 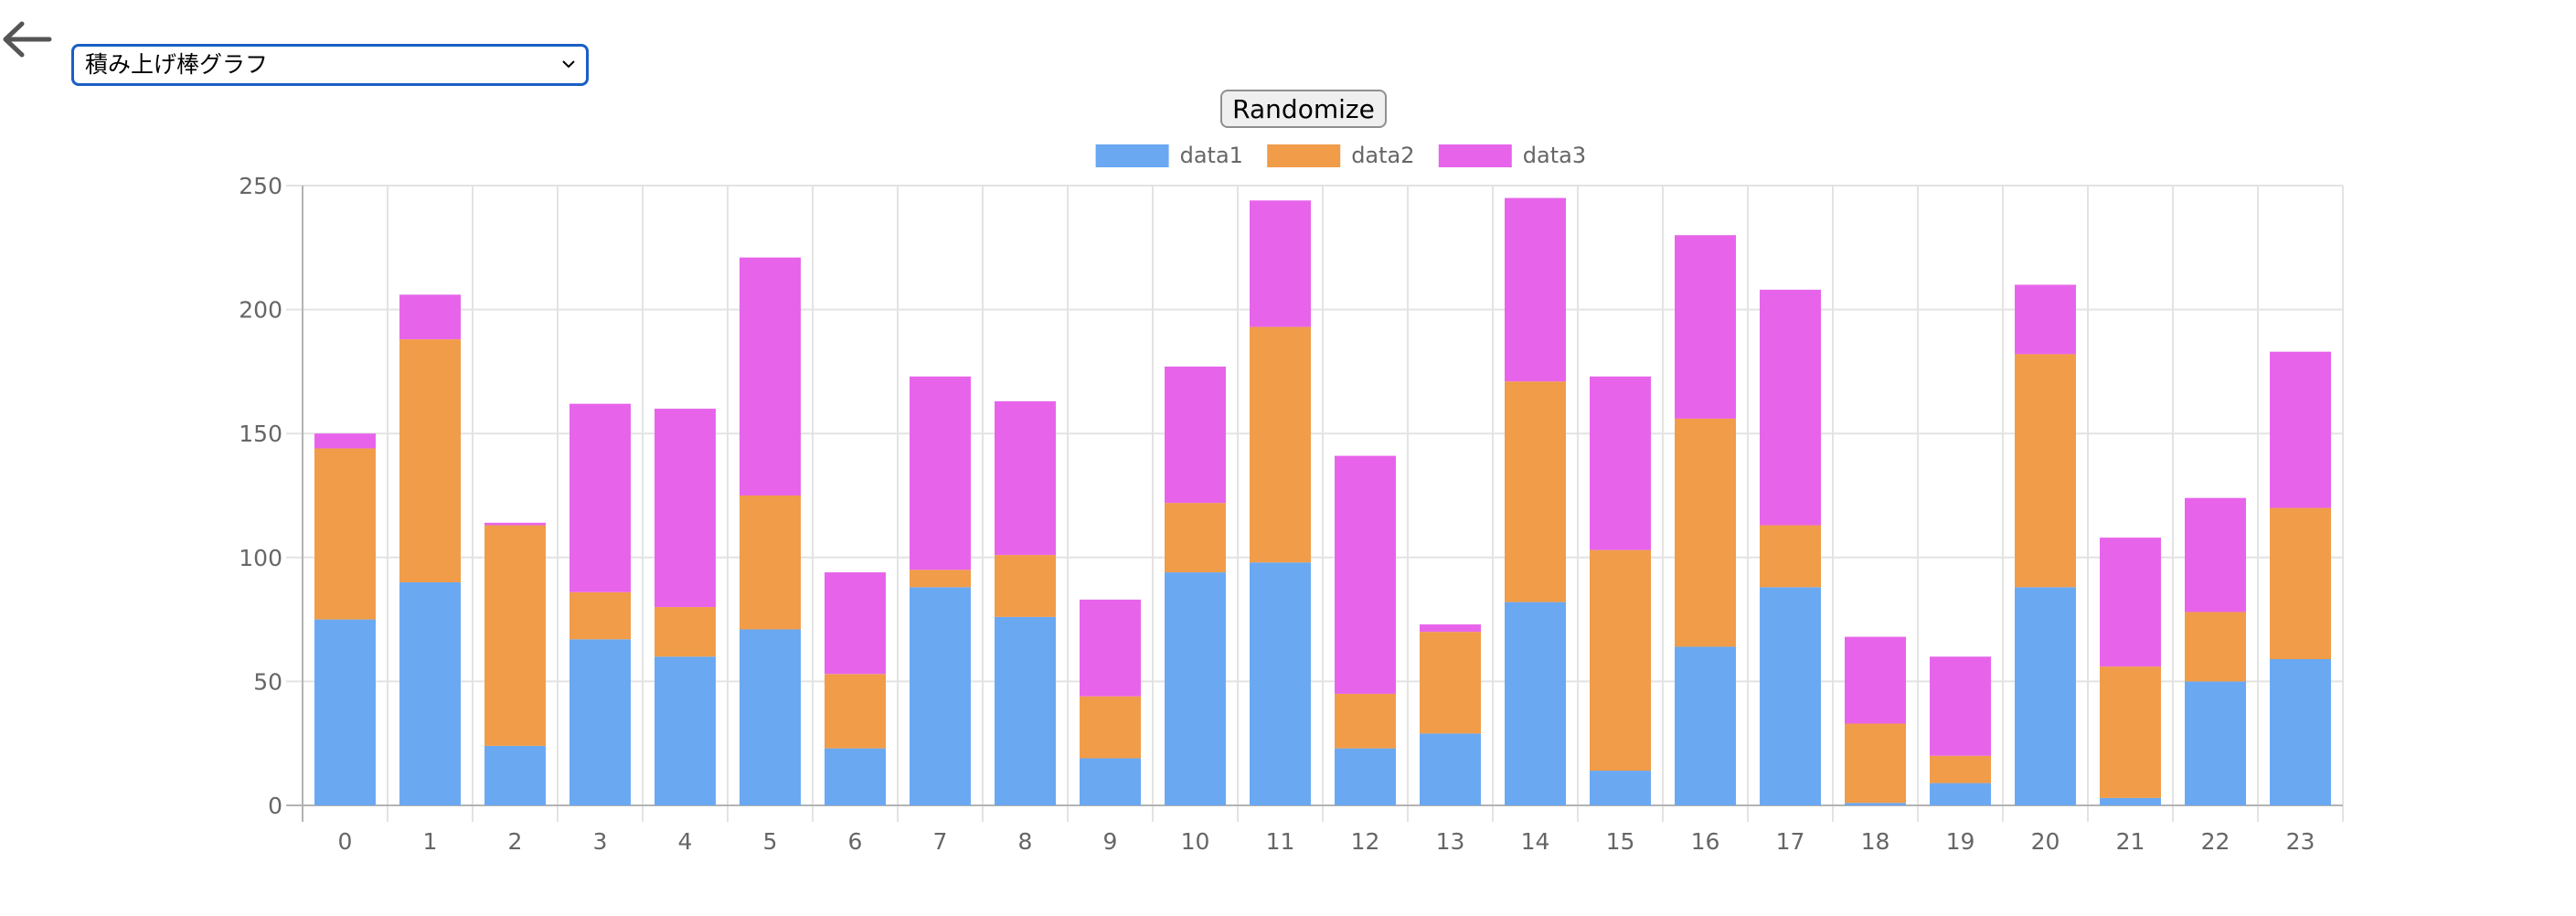 What do you see at coordinates (1195, 841) in the screenshot?
I see `x-tick-label: 10` at bounding box center [1195, 841].